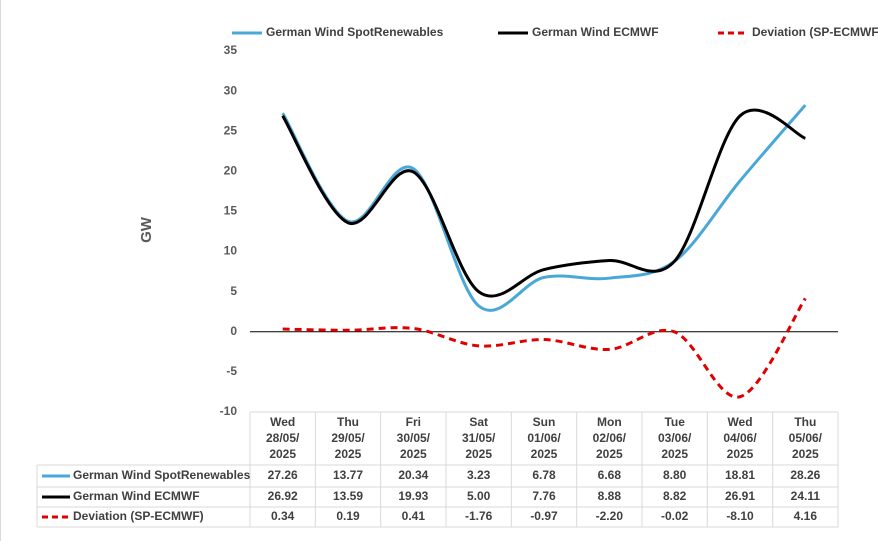 This screenshot has height=541, width=878. I want to click on value-label: 0.41, so click(414, 516).